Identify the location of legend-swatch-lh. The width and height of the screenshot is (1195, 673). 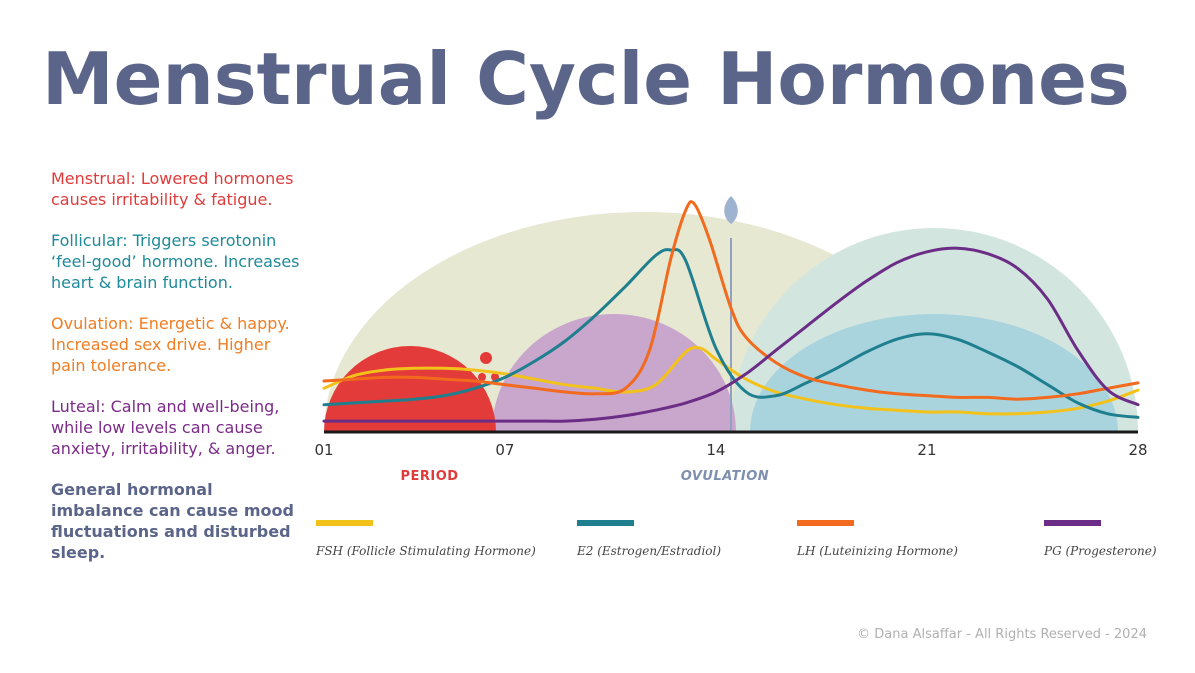
(825, 523).